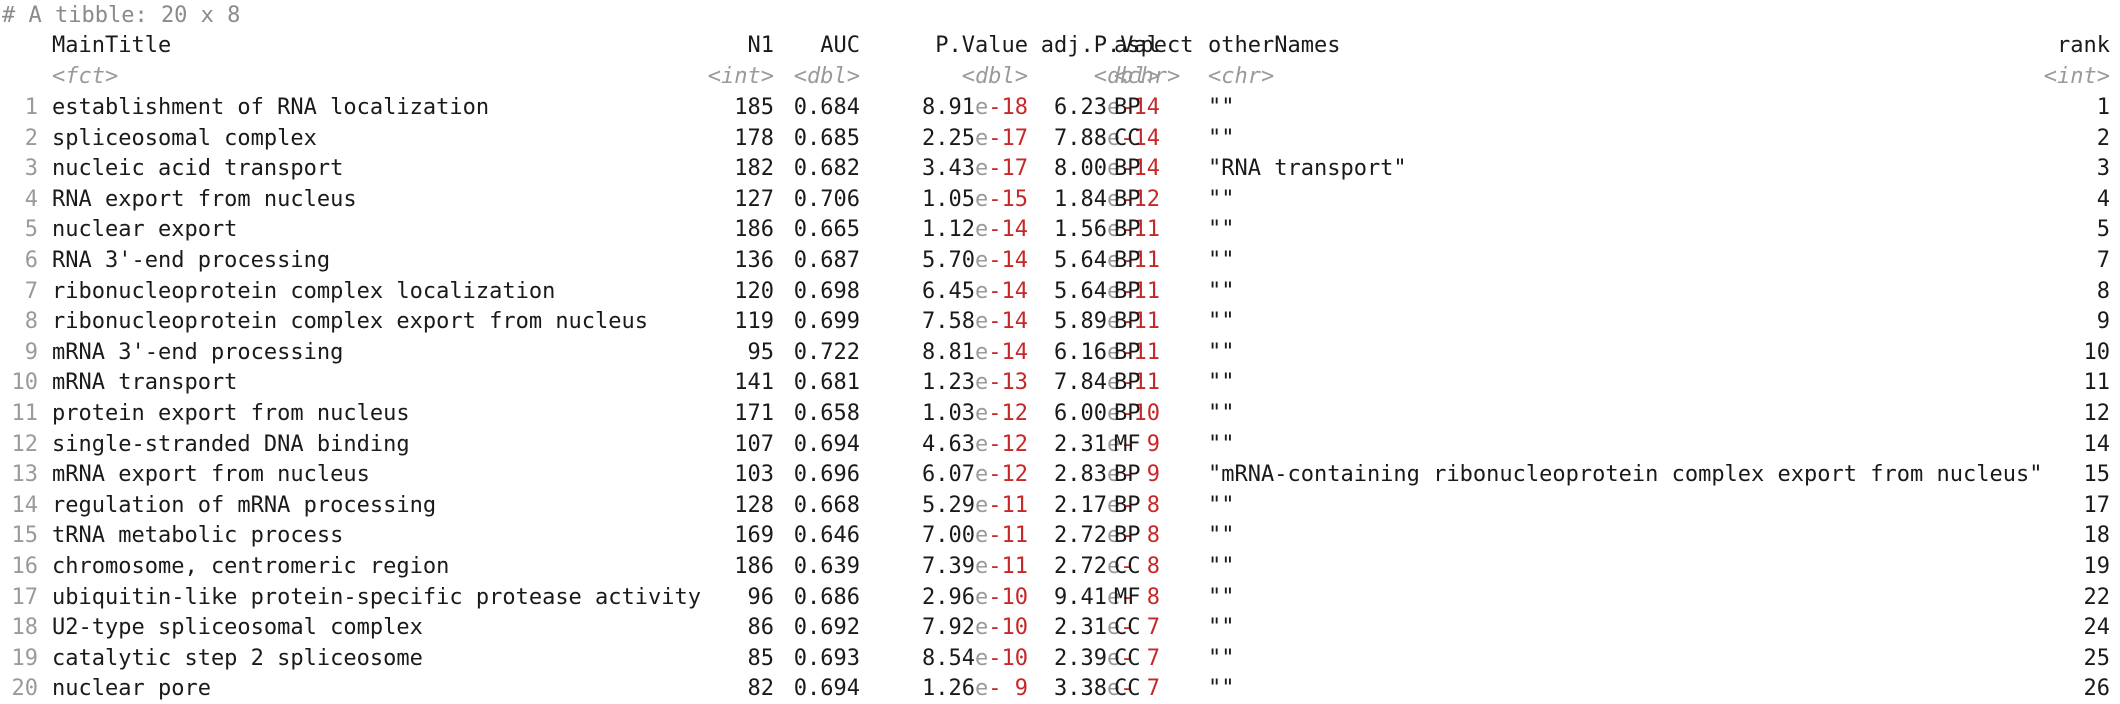  I want to click on cell-adj-p-val: 6.23e-14, so click(1080, 108).